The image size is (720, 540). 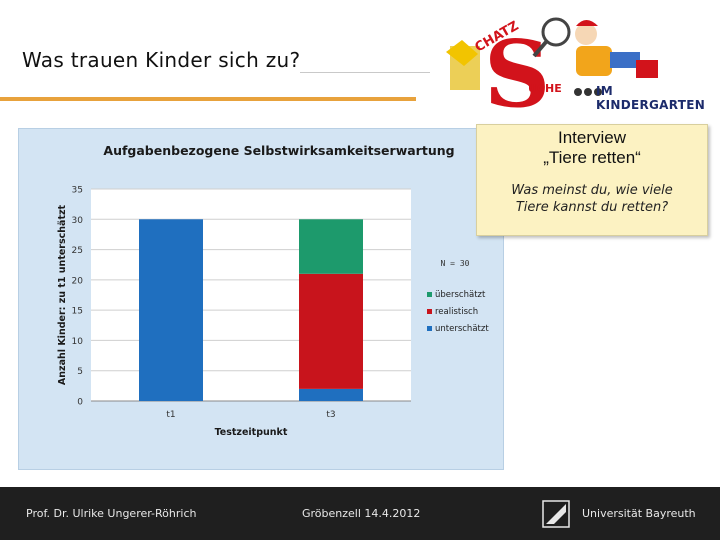 What do you see at coordinates (639, 513) in the screenshot?
I see `footer-university: Universität Bayreuth` at bounding box center [639, 513].